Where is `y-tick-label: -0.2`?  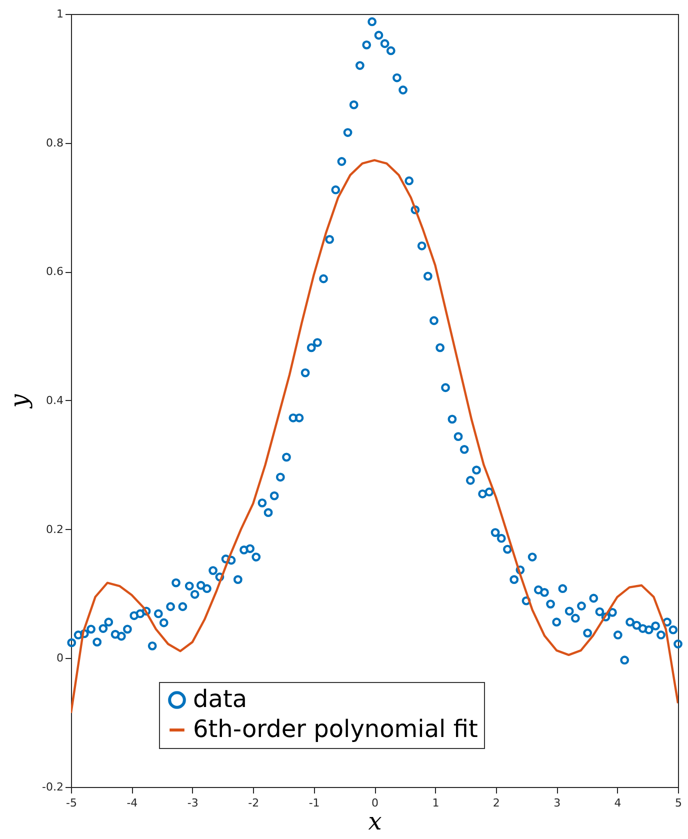
y-tick-label: -0.2 is located at coordinates (53, 787).